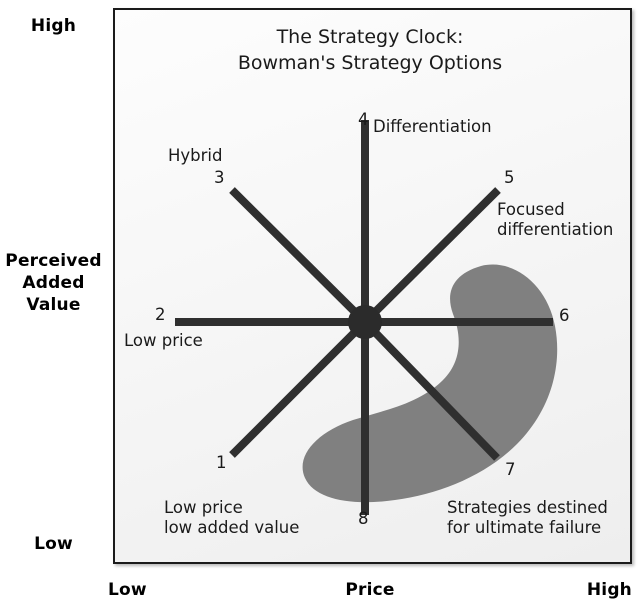 This screenshot has width=642, height=609. I want to click on spoke-number-2: 2, so click(160, 314).